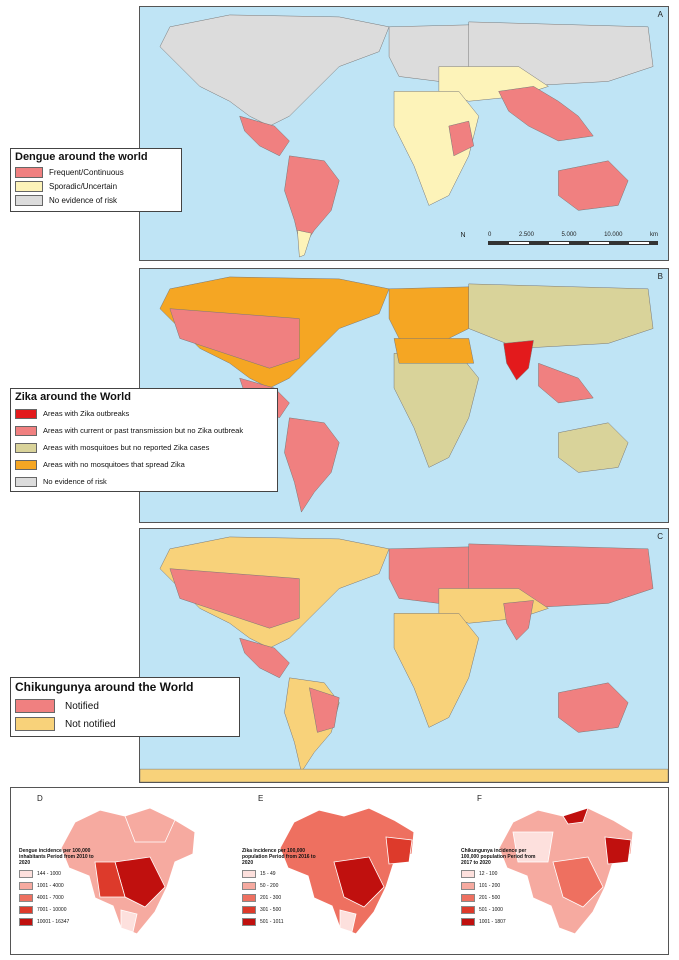 This screenshot has width=679, height=960. Describe the element at coordinates (52, 909) in the screenshot. I see `legend-label: 7001 - 10000` at that location.